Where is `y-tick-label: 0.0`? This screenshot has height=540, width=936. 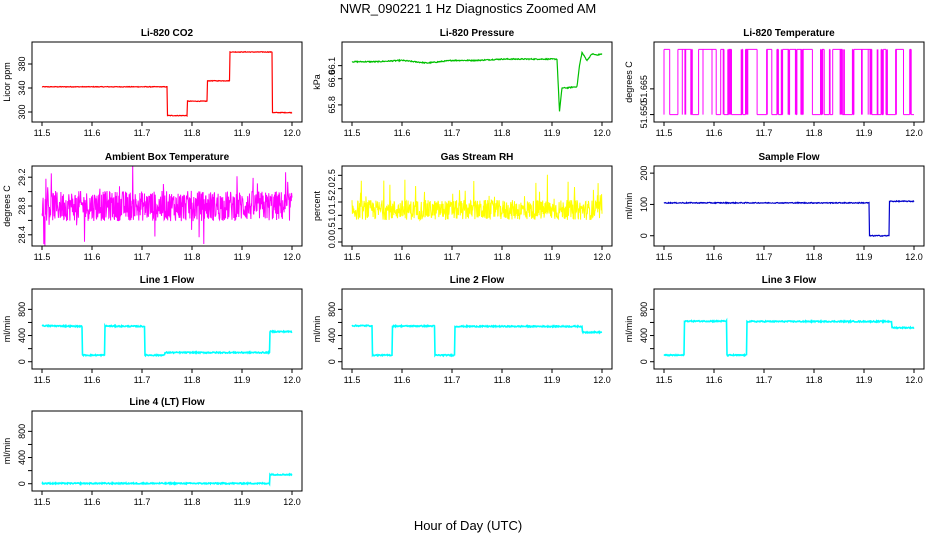
y-tick-label: 0.0 is located at coordinates (332, 242).